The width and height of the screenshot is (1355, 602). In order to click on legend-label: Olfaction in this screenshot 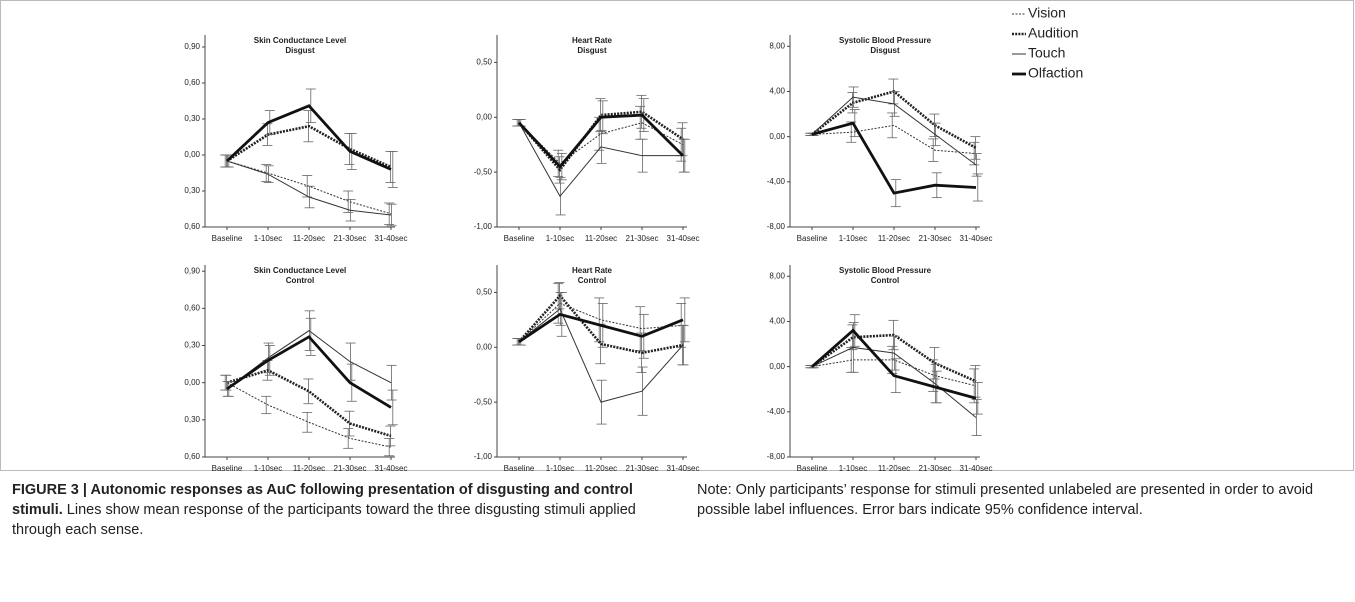, I will do `click(1055, 73)`.